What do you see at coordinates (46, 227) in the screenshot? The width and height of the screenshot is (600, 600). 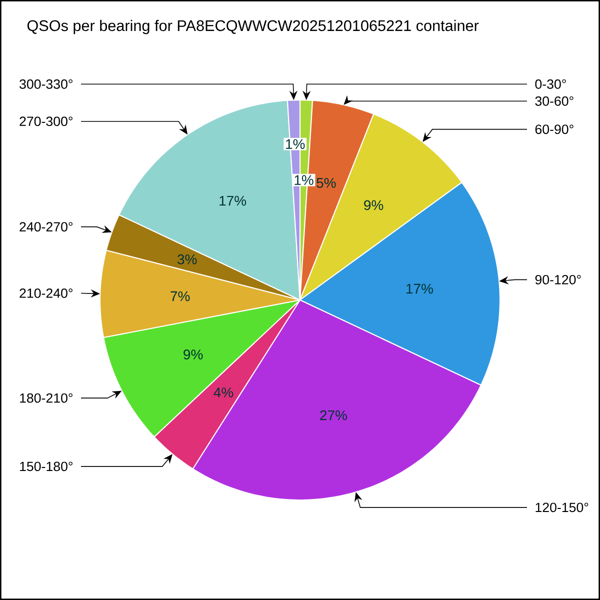 I see `slice-label: 240-270°` at bounding box center [46, 227].